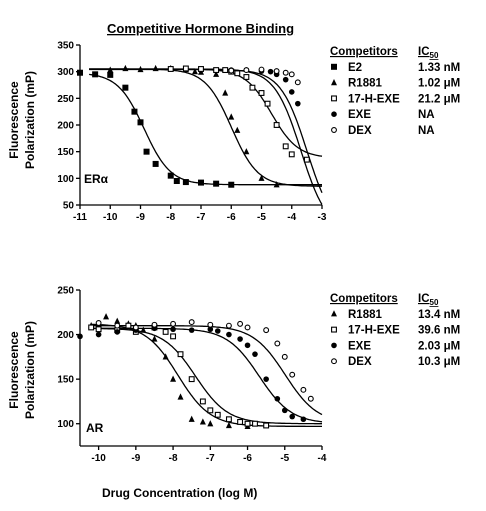  I want to click on legend-series-name: DEX, so click(360, 362).